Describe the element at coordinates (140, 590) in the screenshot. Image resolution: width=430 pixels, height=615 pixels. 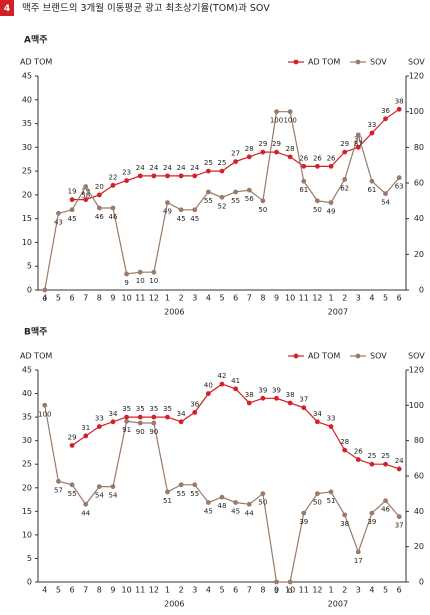
I see `x-tick-label: 11` at that location.